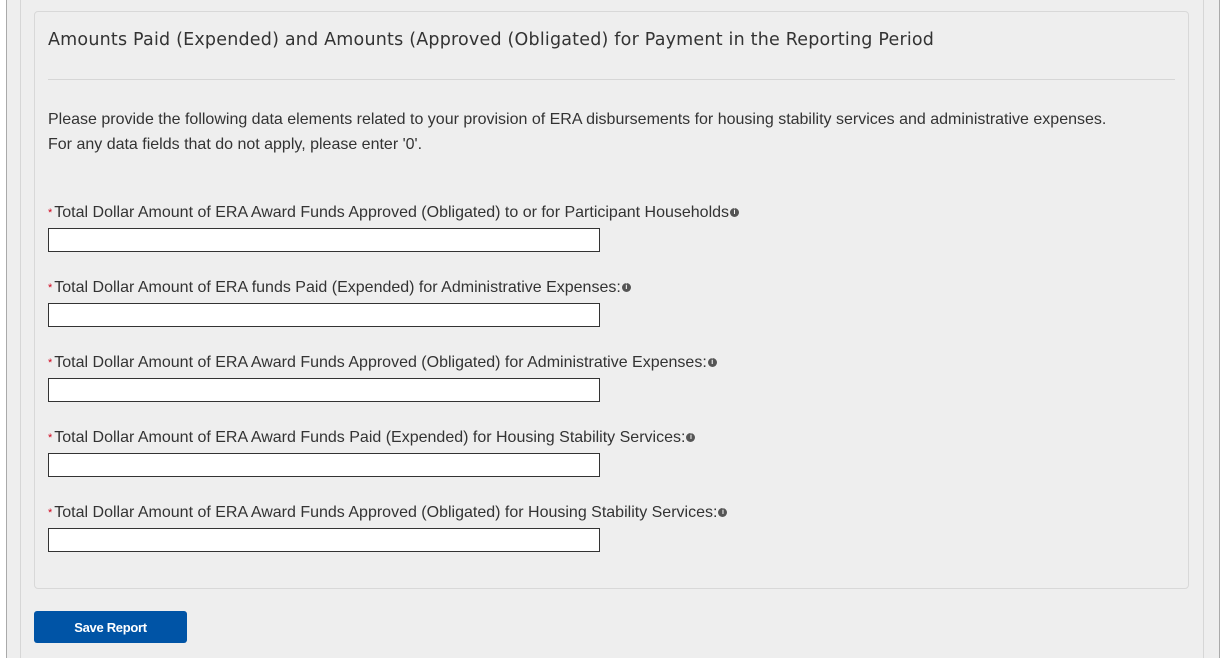  What do you see at coordinates (324, 465) in the screenshot?
I see `paid-housing-input` at bounding box center [324, 465].